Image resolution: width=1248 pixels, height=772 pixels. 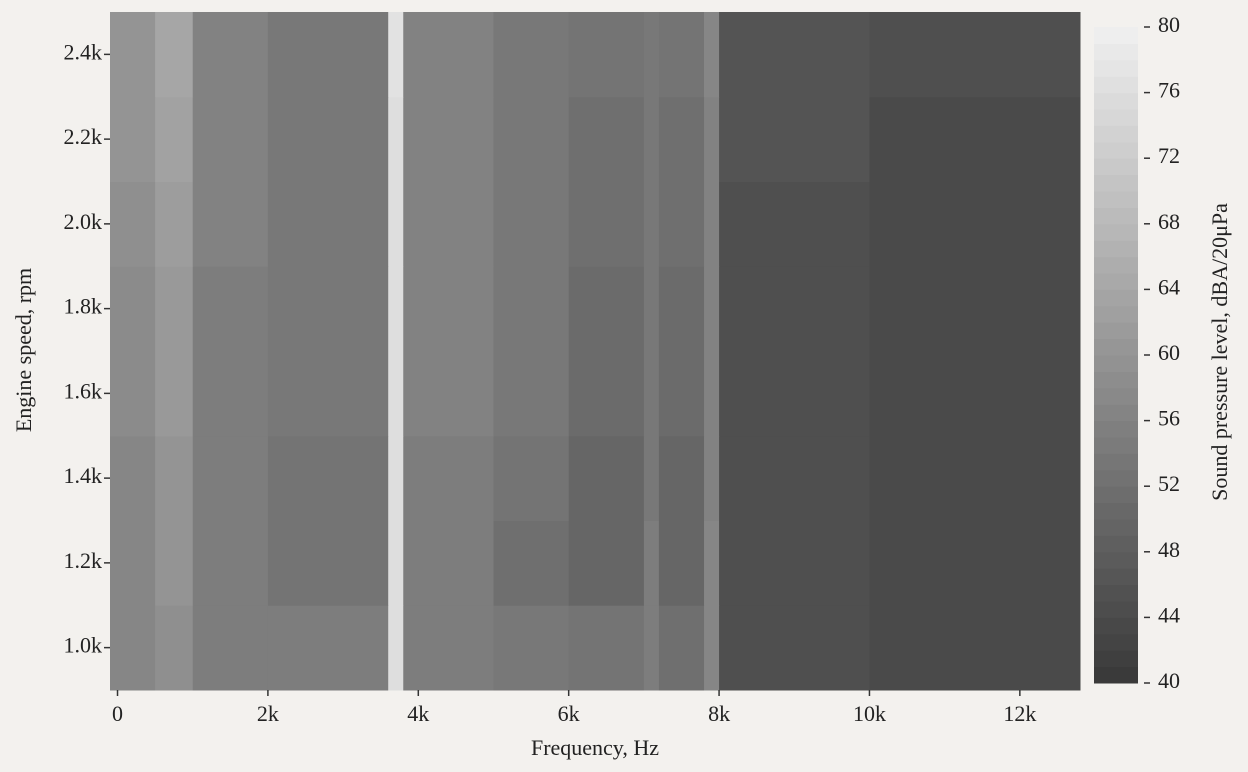 What do you see at coordinates (1169, 680) in the screenshot?
I see `colorbar-tick-label: 40` at bounding box center [1169, 680].